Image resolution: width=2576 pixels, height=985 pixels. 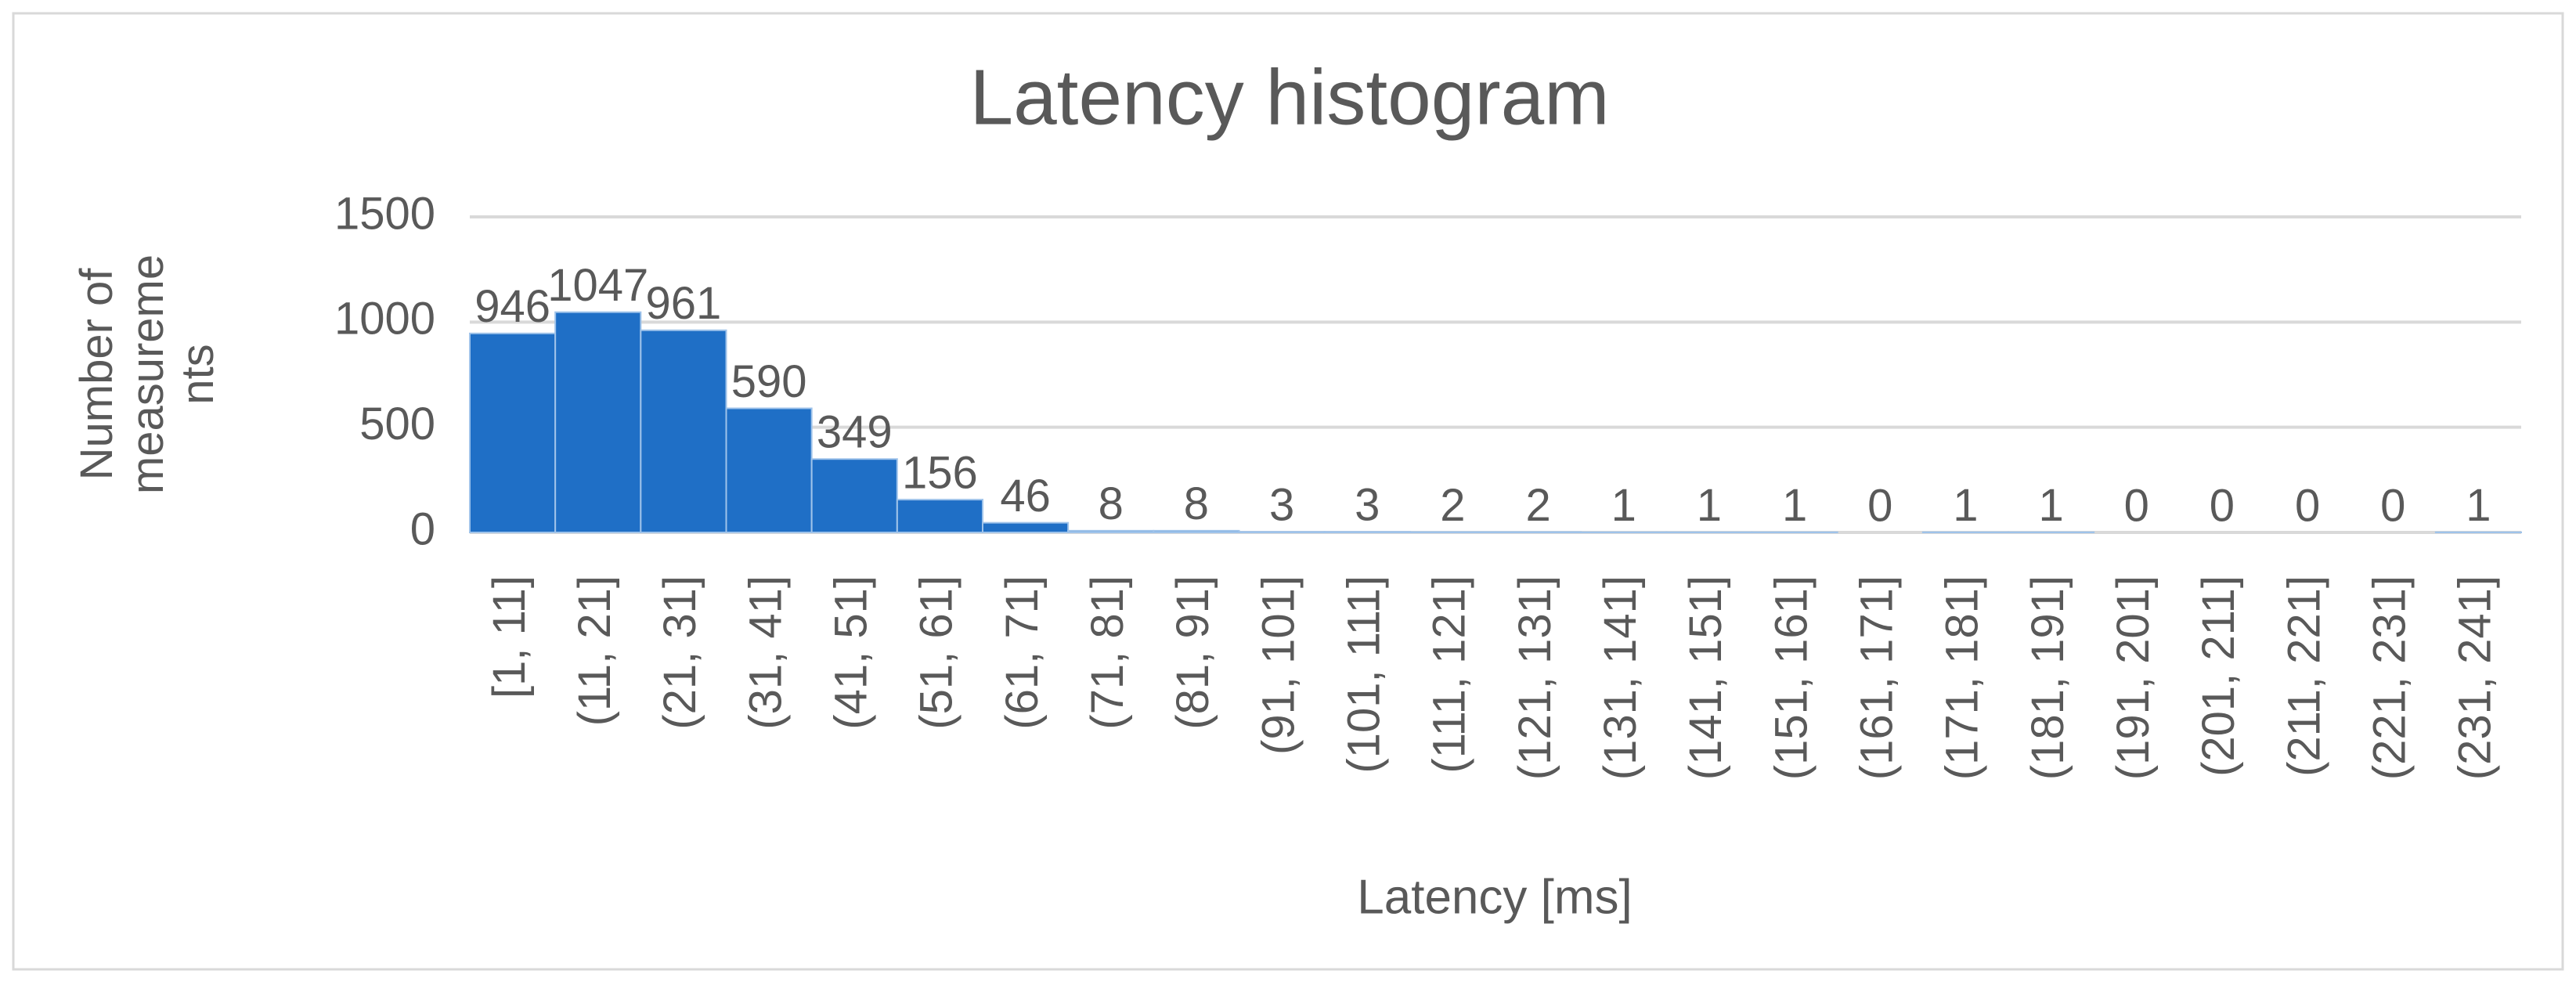 I want to click on x-axis-title: Latency [ms], so click(x=1494, y=897).